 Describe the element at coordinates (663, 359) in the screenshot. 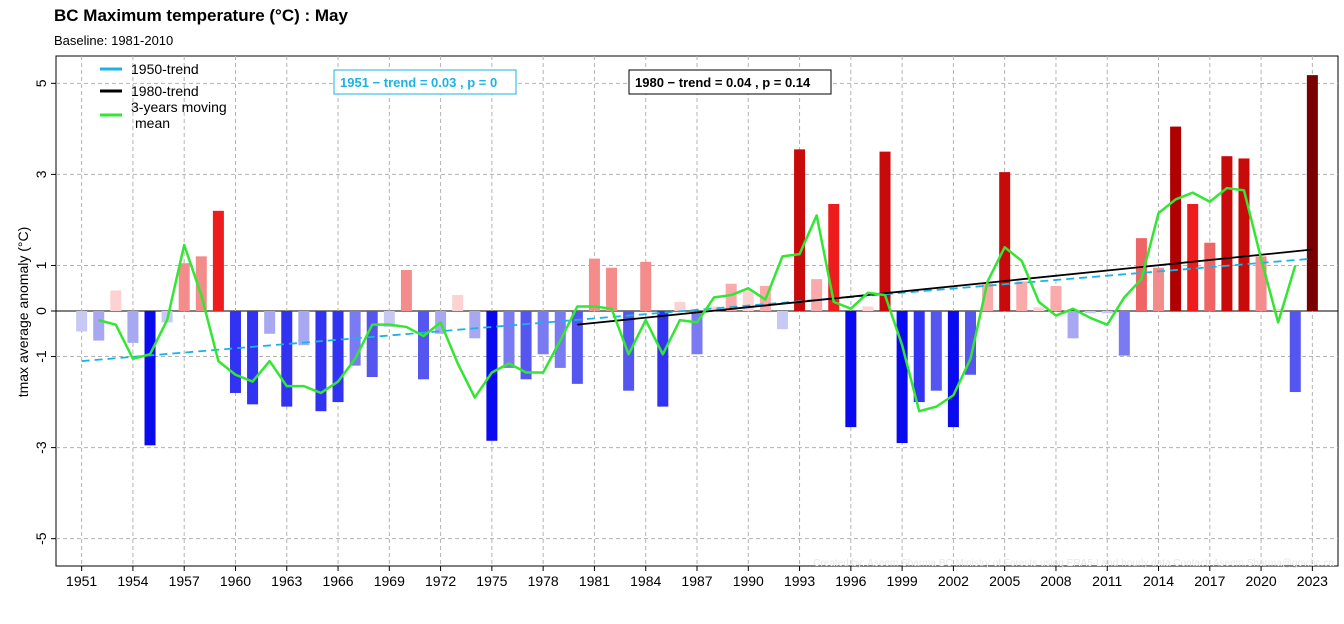

I see `bar-1985` at that location.